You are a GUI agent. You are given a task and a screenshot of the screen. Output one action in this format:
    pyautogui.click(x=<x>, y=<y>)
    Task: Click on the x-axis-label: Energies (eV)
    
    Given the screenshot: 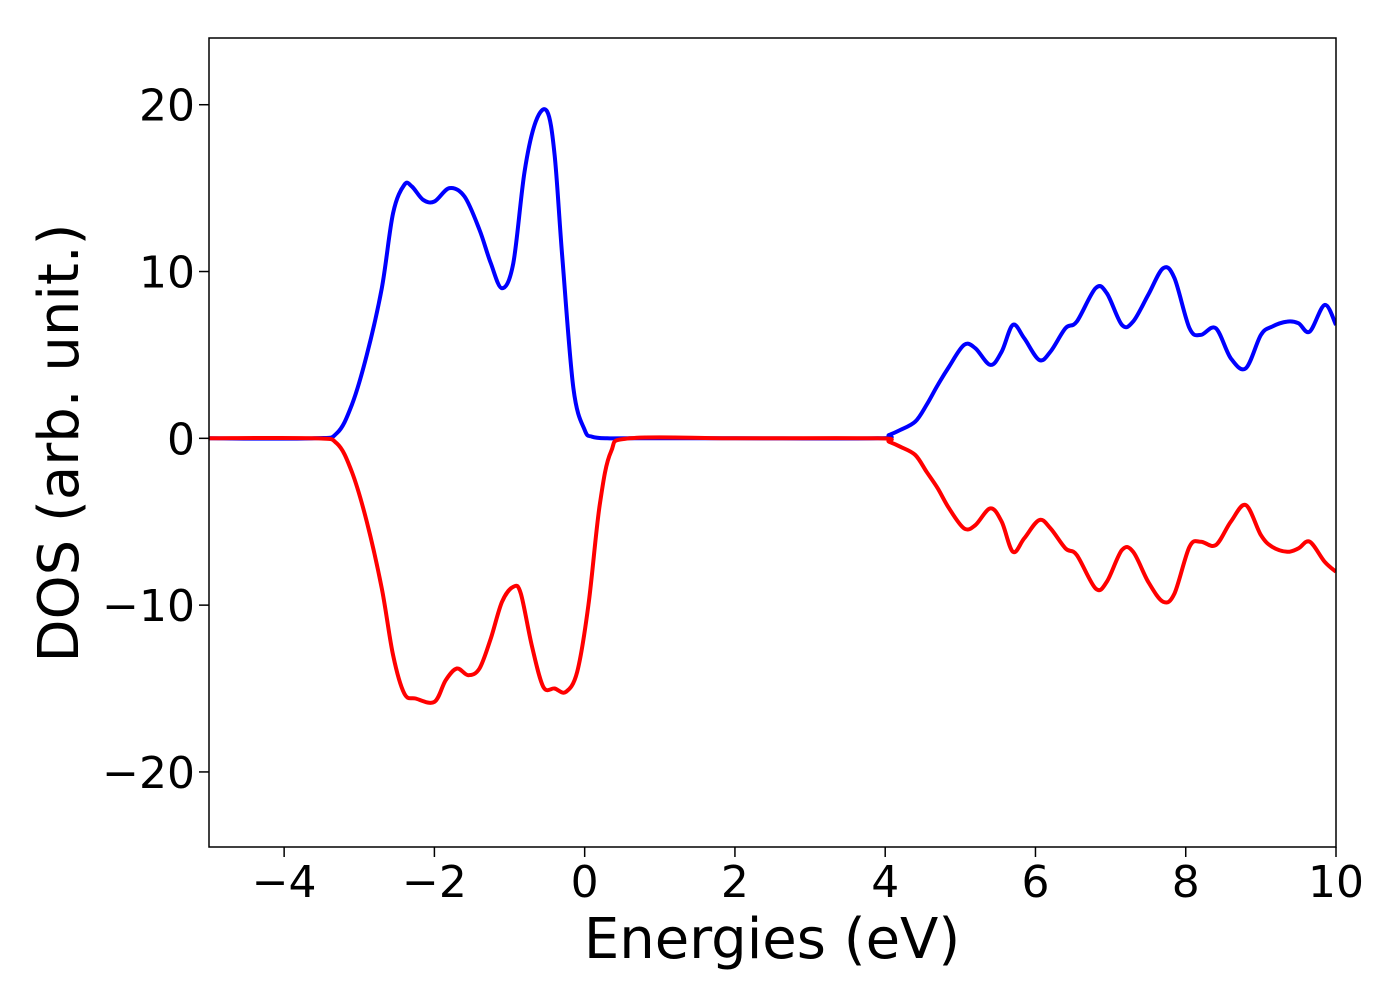 What is the action you would take?
    pyautogui.click(x=772, y=939)
    